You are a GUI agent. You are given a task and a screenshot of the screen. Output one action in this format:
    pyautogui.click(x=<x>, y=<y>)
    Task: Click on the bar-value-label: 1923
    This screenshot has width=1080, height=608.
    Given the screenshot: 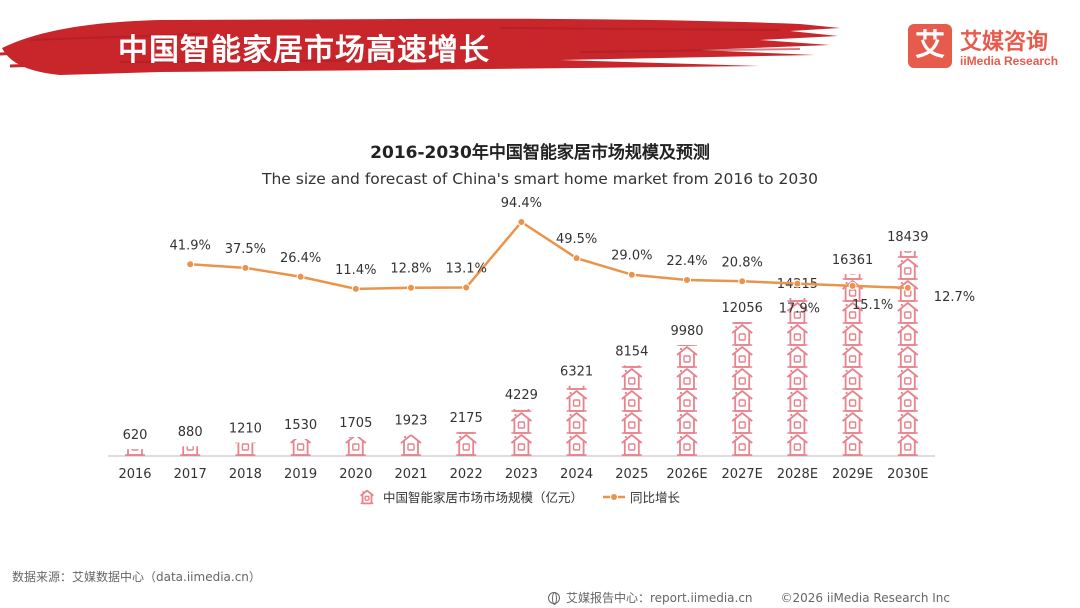 What is the action you would take?
    pyautogui.click(x=410, y=421)
    